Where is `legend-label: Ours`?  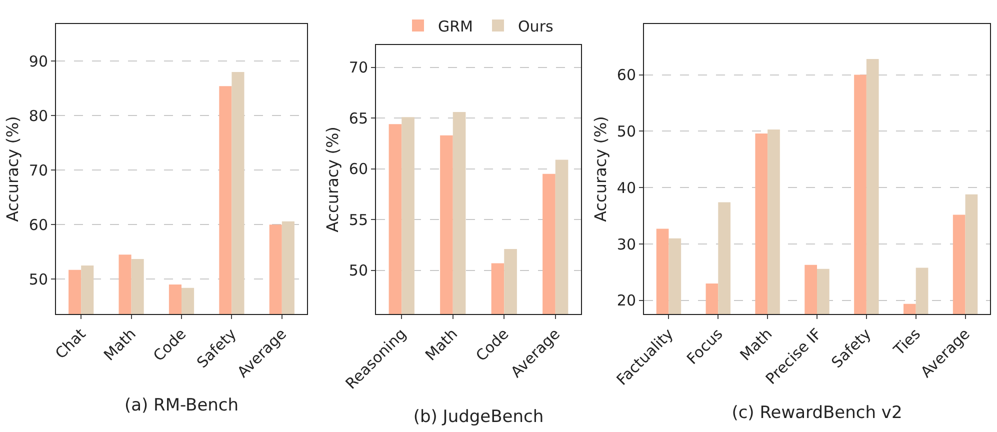
legend-label: Ours is located at coordinates (536, 26).